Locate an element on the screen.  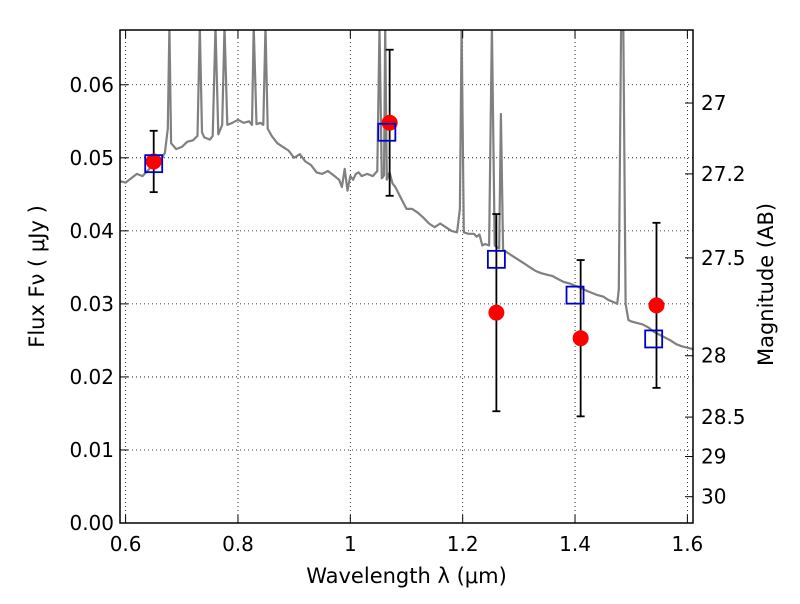
y2-tick-label: 27.5 is located at coordinates (723, 258).